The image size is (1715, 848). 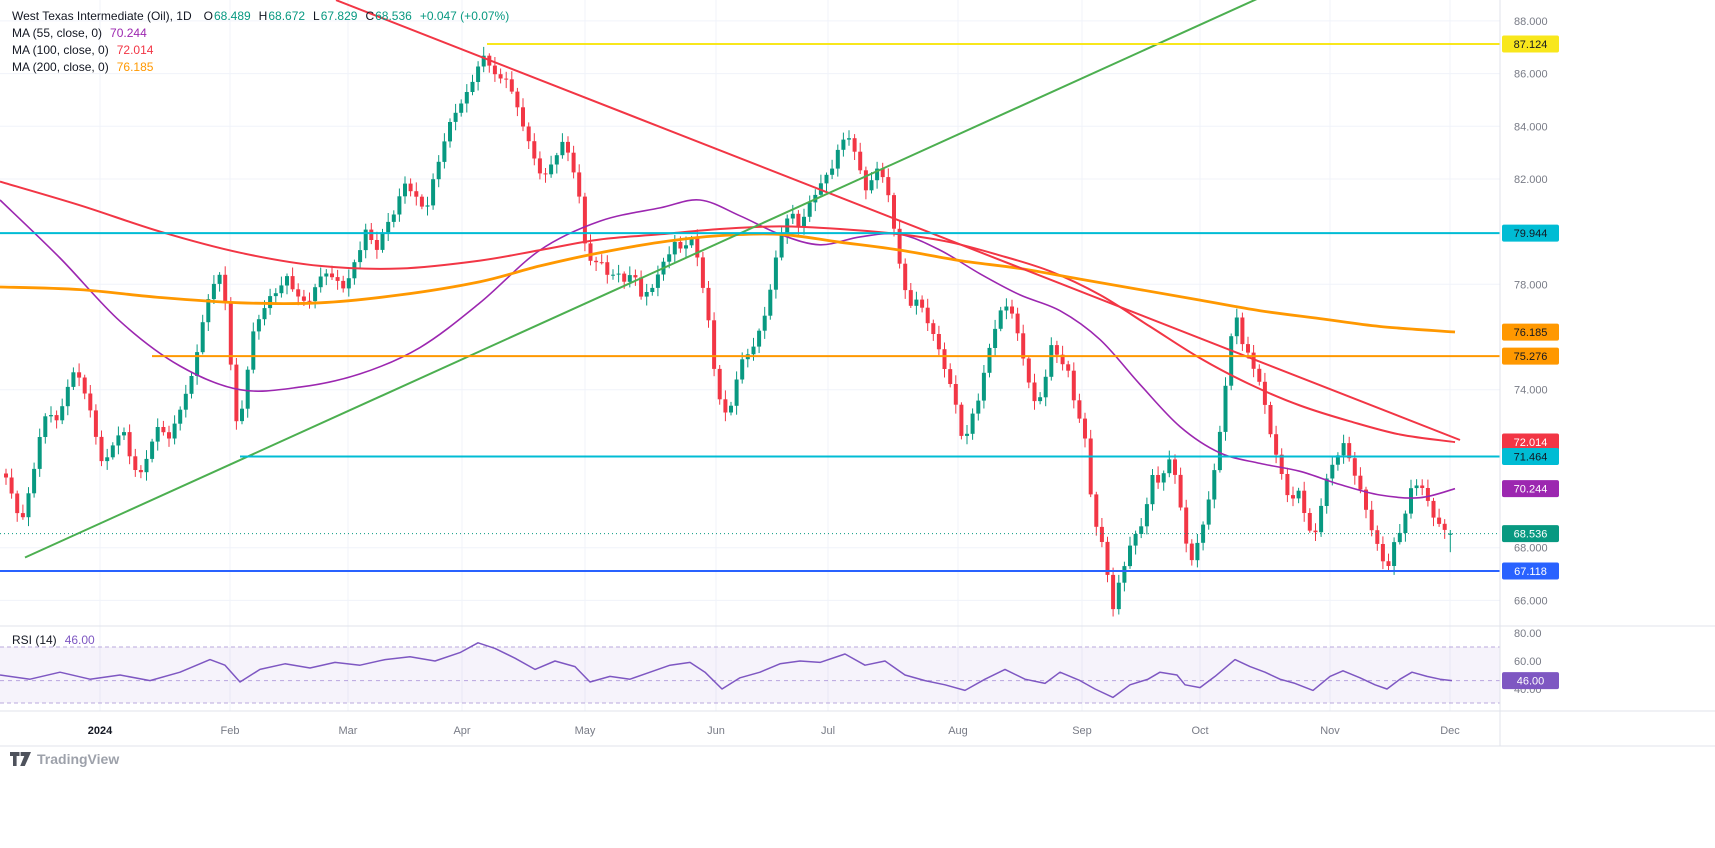 I want to click on price-badge-70.244: 70.244, so click(x=1530, y=489).